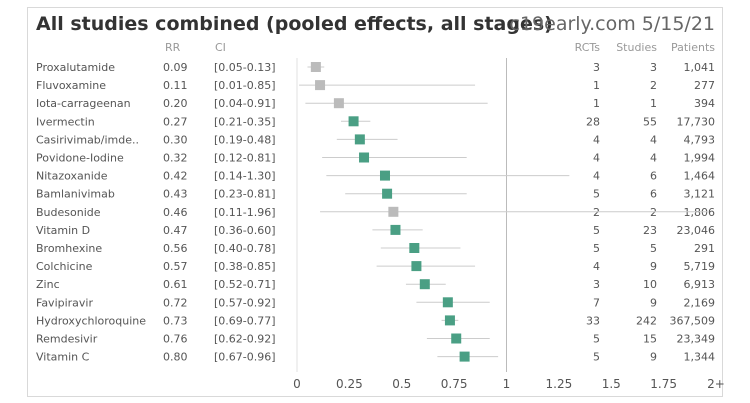 This screenshot has width=750, height=403. I want to click on rr-value: 0.20, so click(175, 103).